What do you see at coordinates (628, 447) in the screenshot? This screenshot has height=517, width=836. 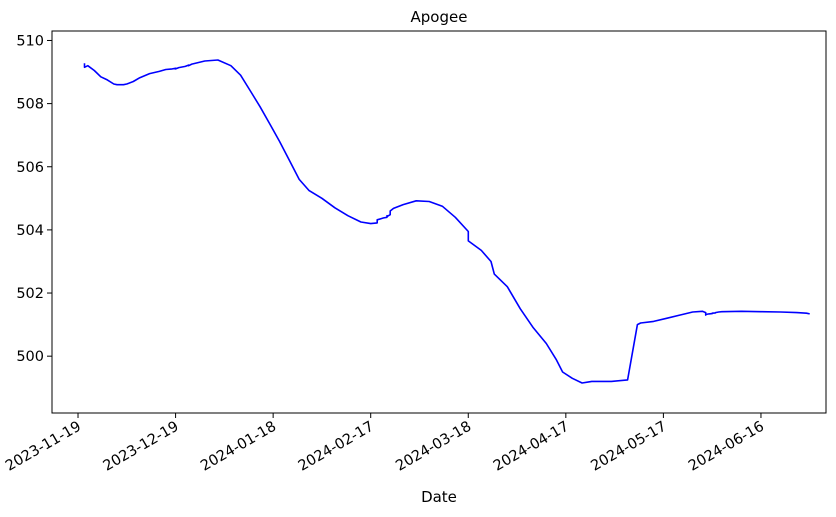 I see `x-tick-label: 2024-05-17` at bounding box center [628, 447].